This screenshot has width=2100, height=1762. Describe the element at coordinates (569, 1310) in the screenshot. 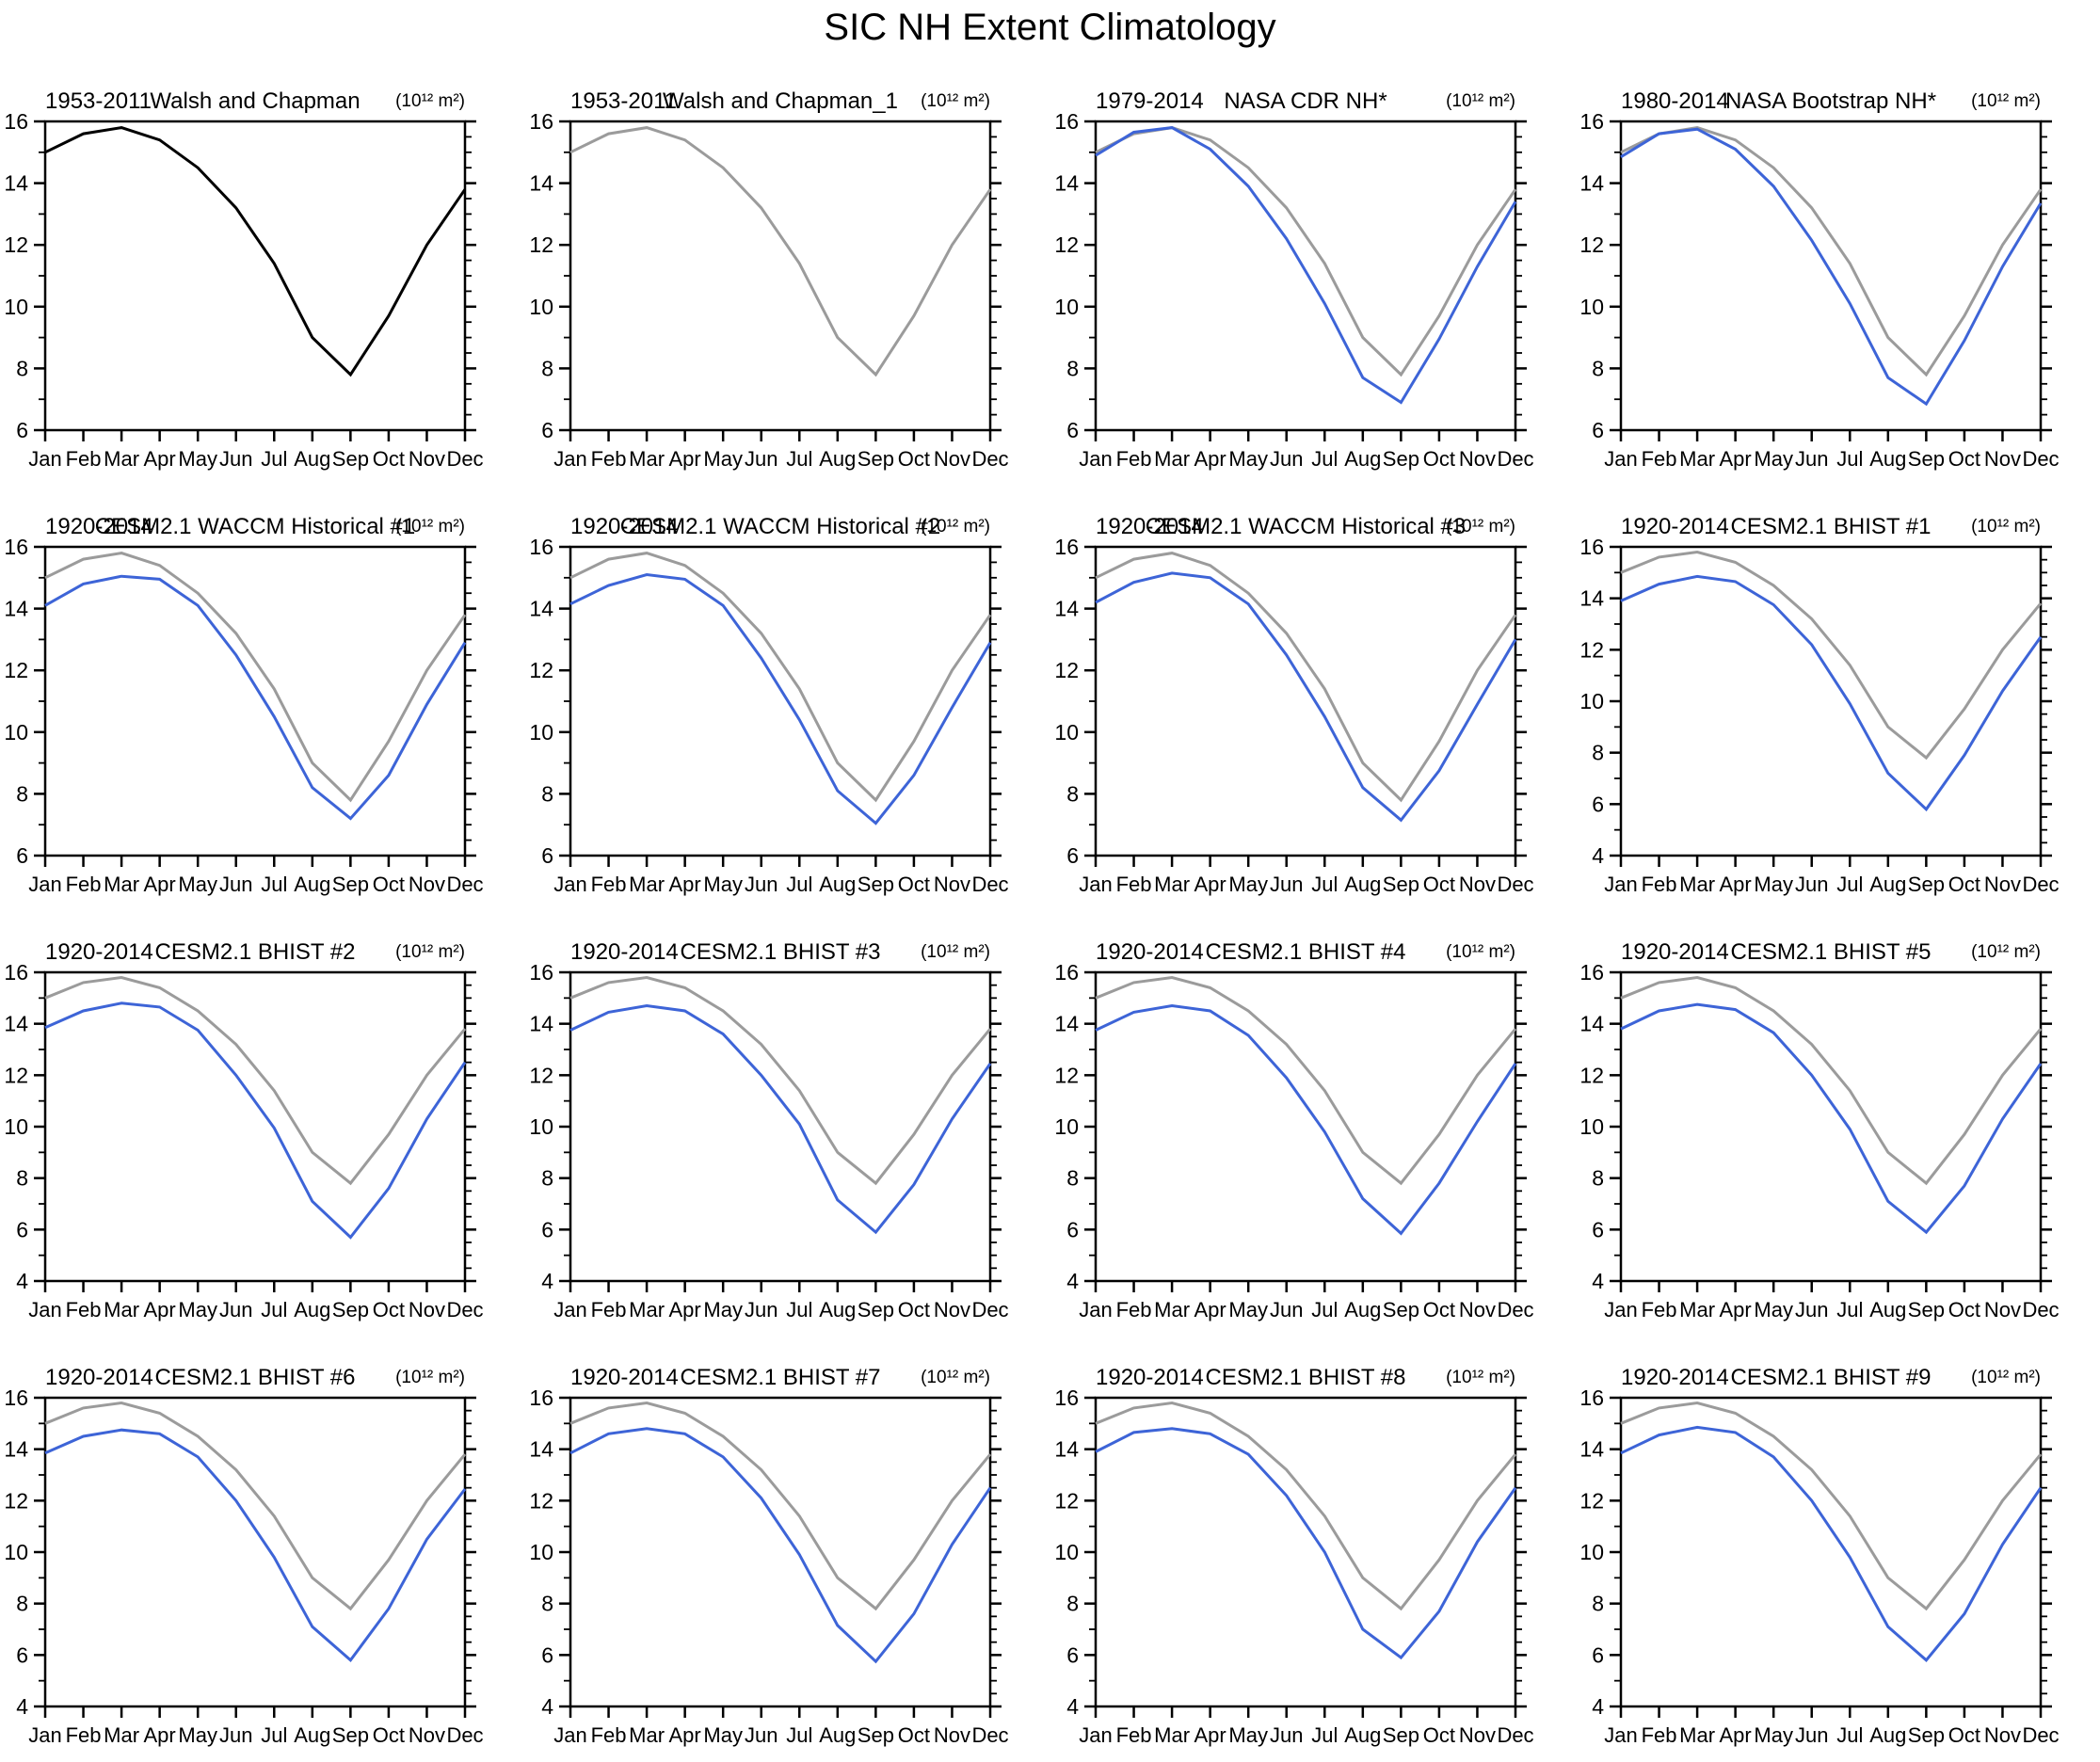

I see `x-month-label: Jan` at that location.